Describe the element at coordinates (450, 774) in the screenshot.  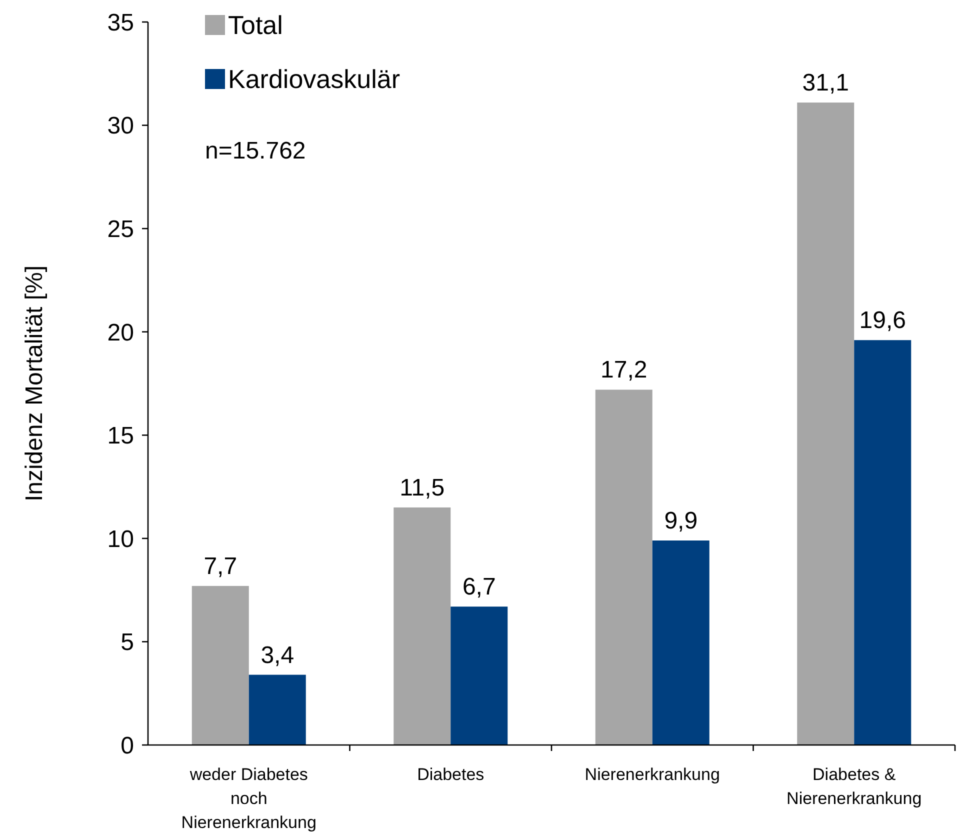
I see `x-tick-label: Diabetes` at that location.